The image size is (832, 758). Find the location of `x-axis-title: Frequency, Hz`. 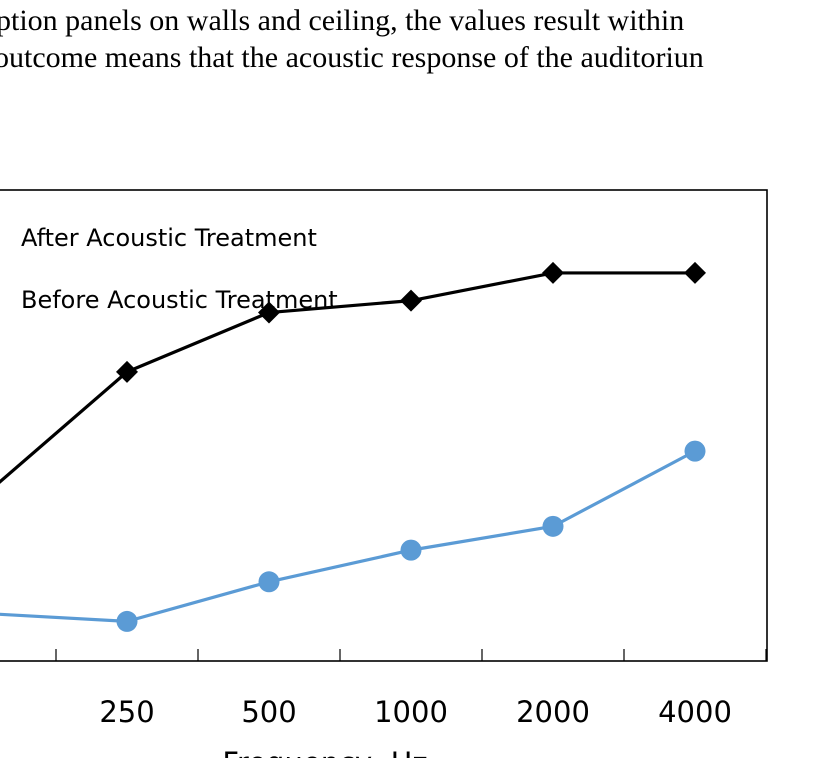

x-axis-title: Frequency, Hz is located at coordinates (324, 752).